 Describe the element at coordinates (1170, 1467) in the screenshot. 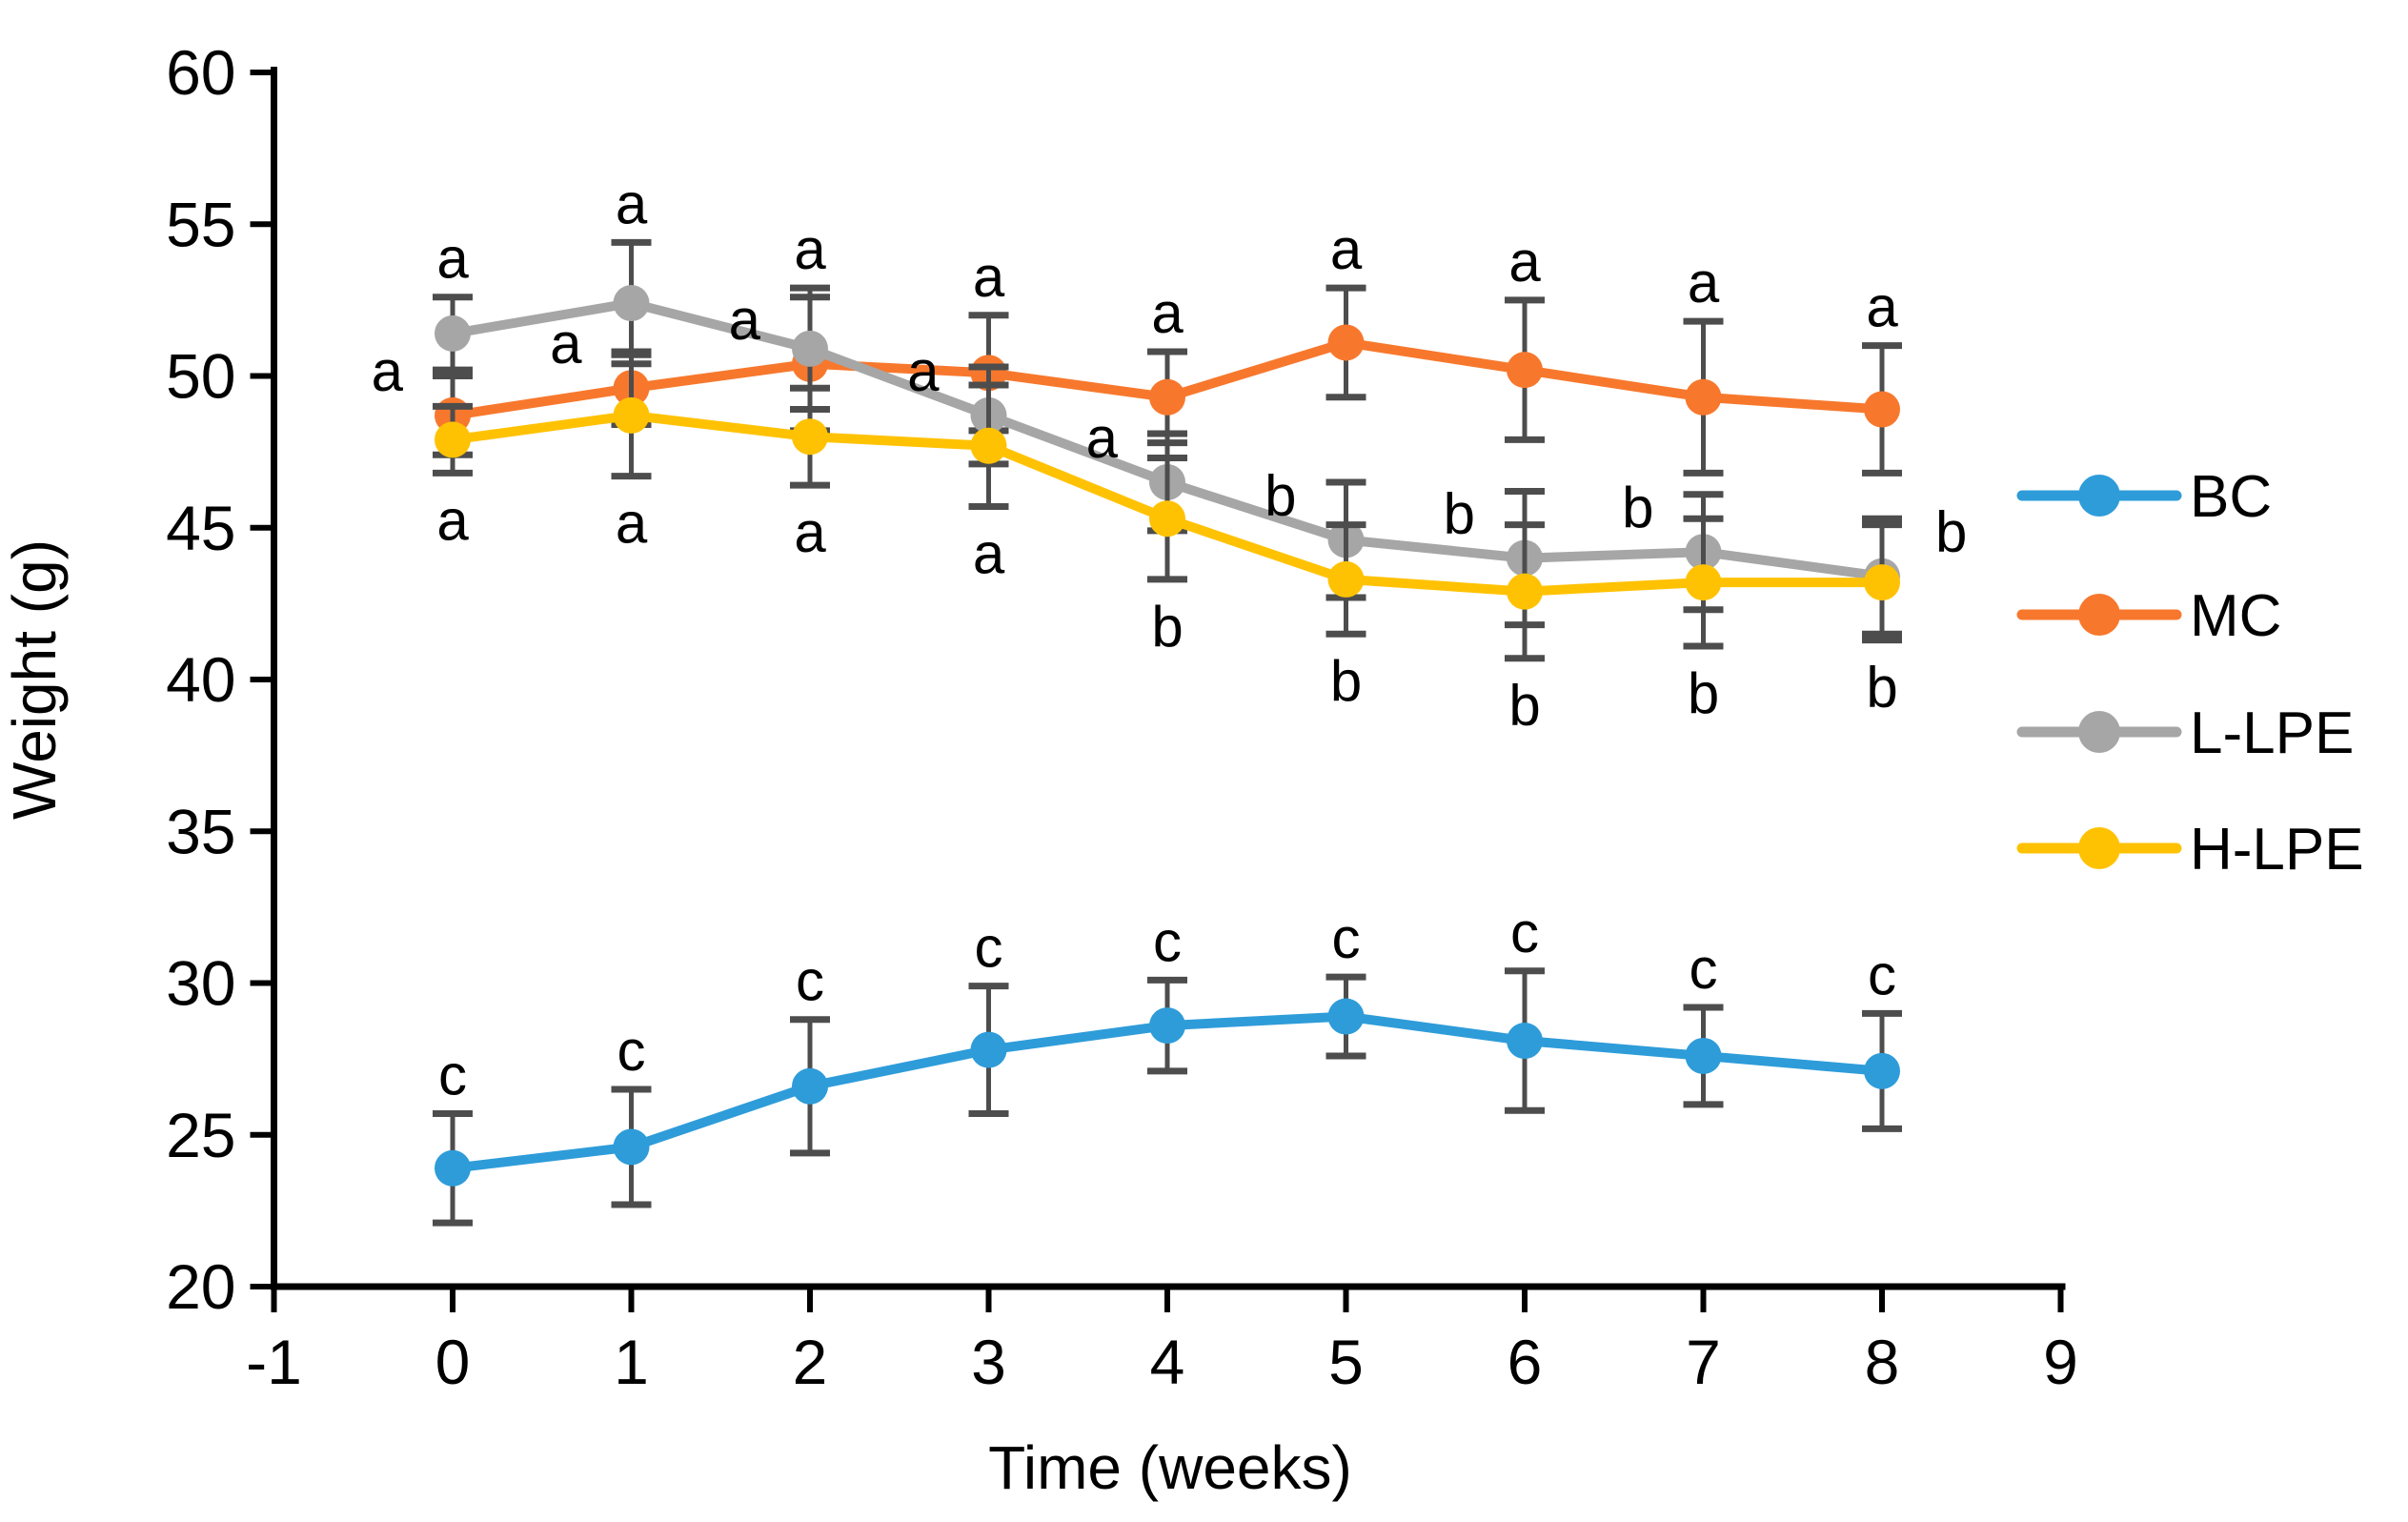

I see `x-axis-title: Time (weeks)` at that location.